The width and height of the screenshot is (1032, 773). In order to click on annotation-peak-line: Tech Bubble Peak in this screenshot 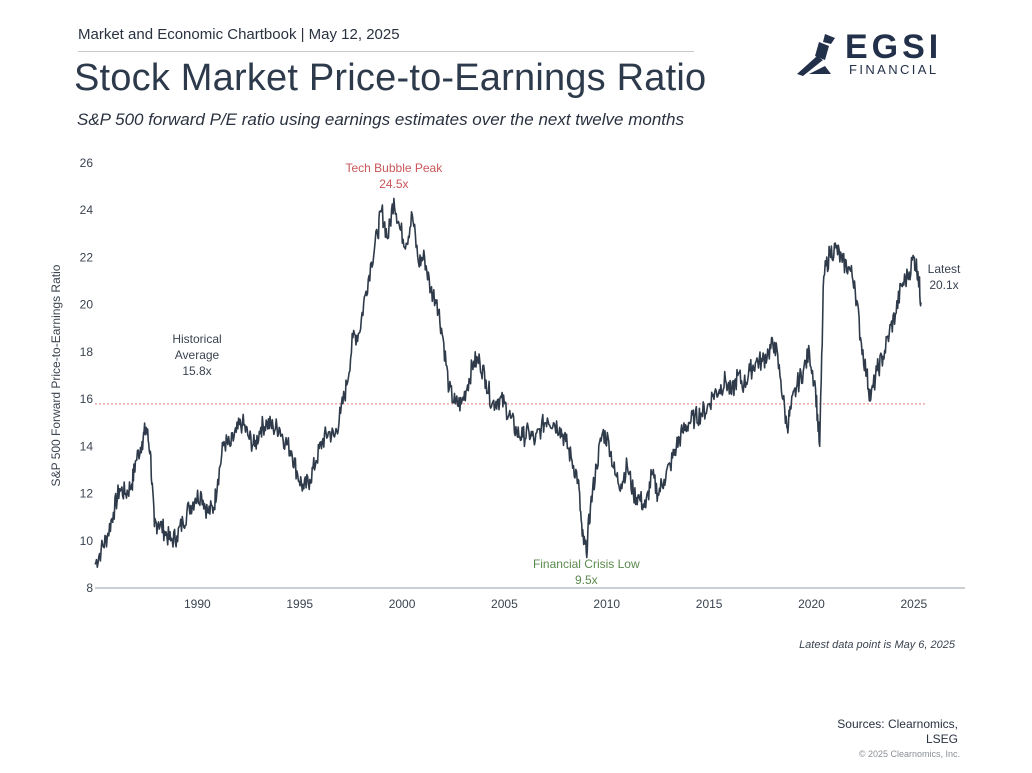, I will do `click(395, 168)`.